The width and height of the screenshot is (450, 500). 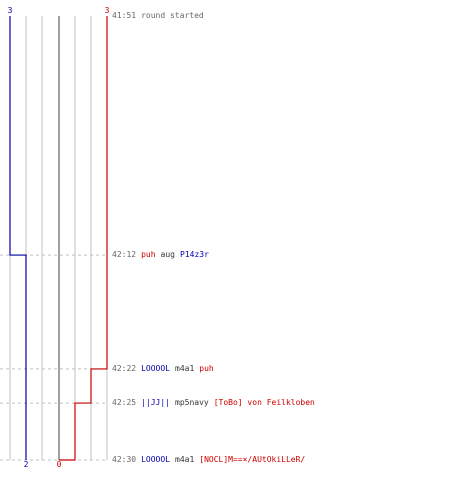 I want to click on round-start-entry: 41:51 round started, so click(x=160, y=16).